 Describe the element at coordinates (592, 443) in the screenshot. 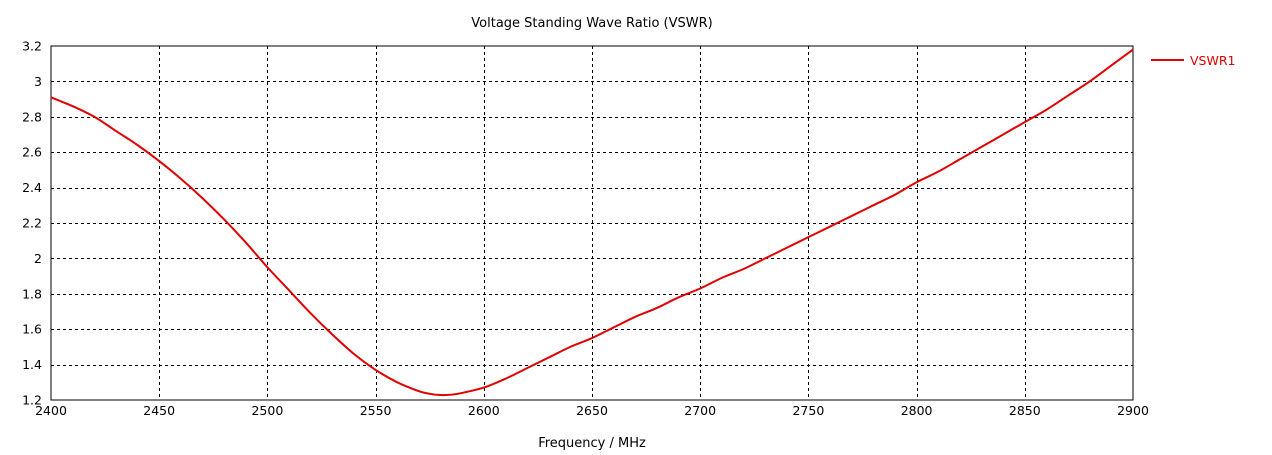

I see `x-axis-label: Frequency / MHz` at that location.